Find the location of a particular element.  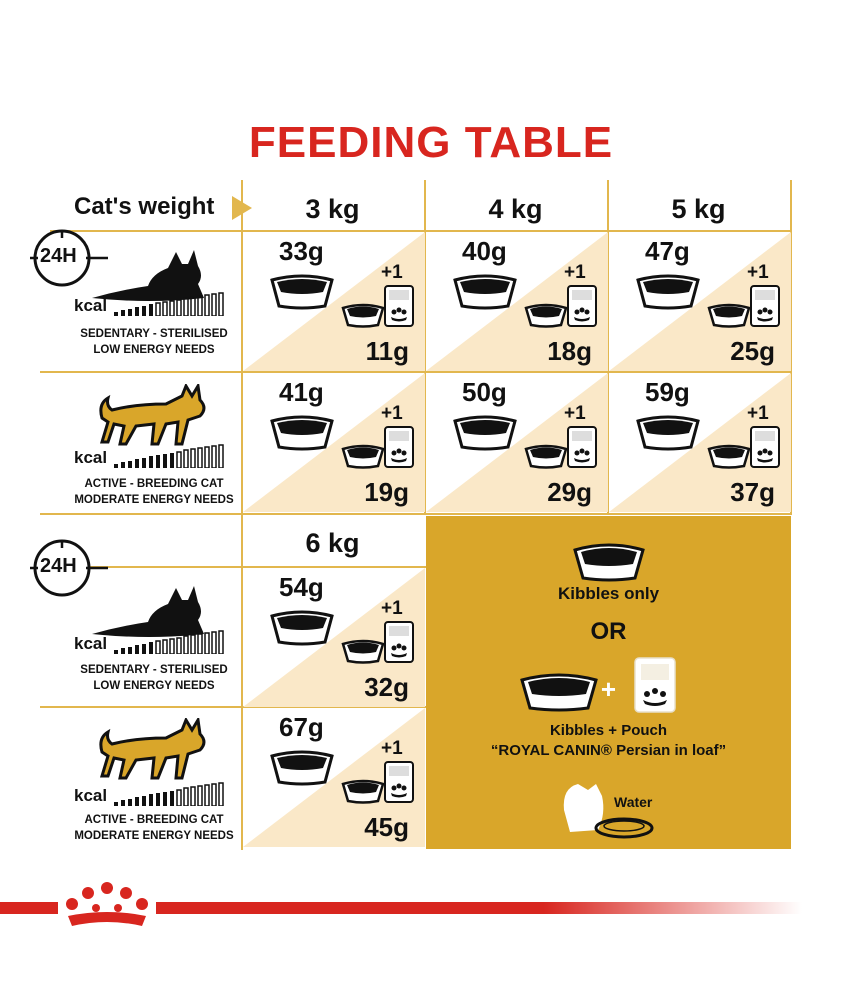

kibbles-amount: 67g is located at coordinates (301, 727).